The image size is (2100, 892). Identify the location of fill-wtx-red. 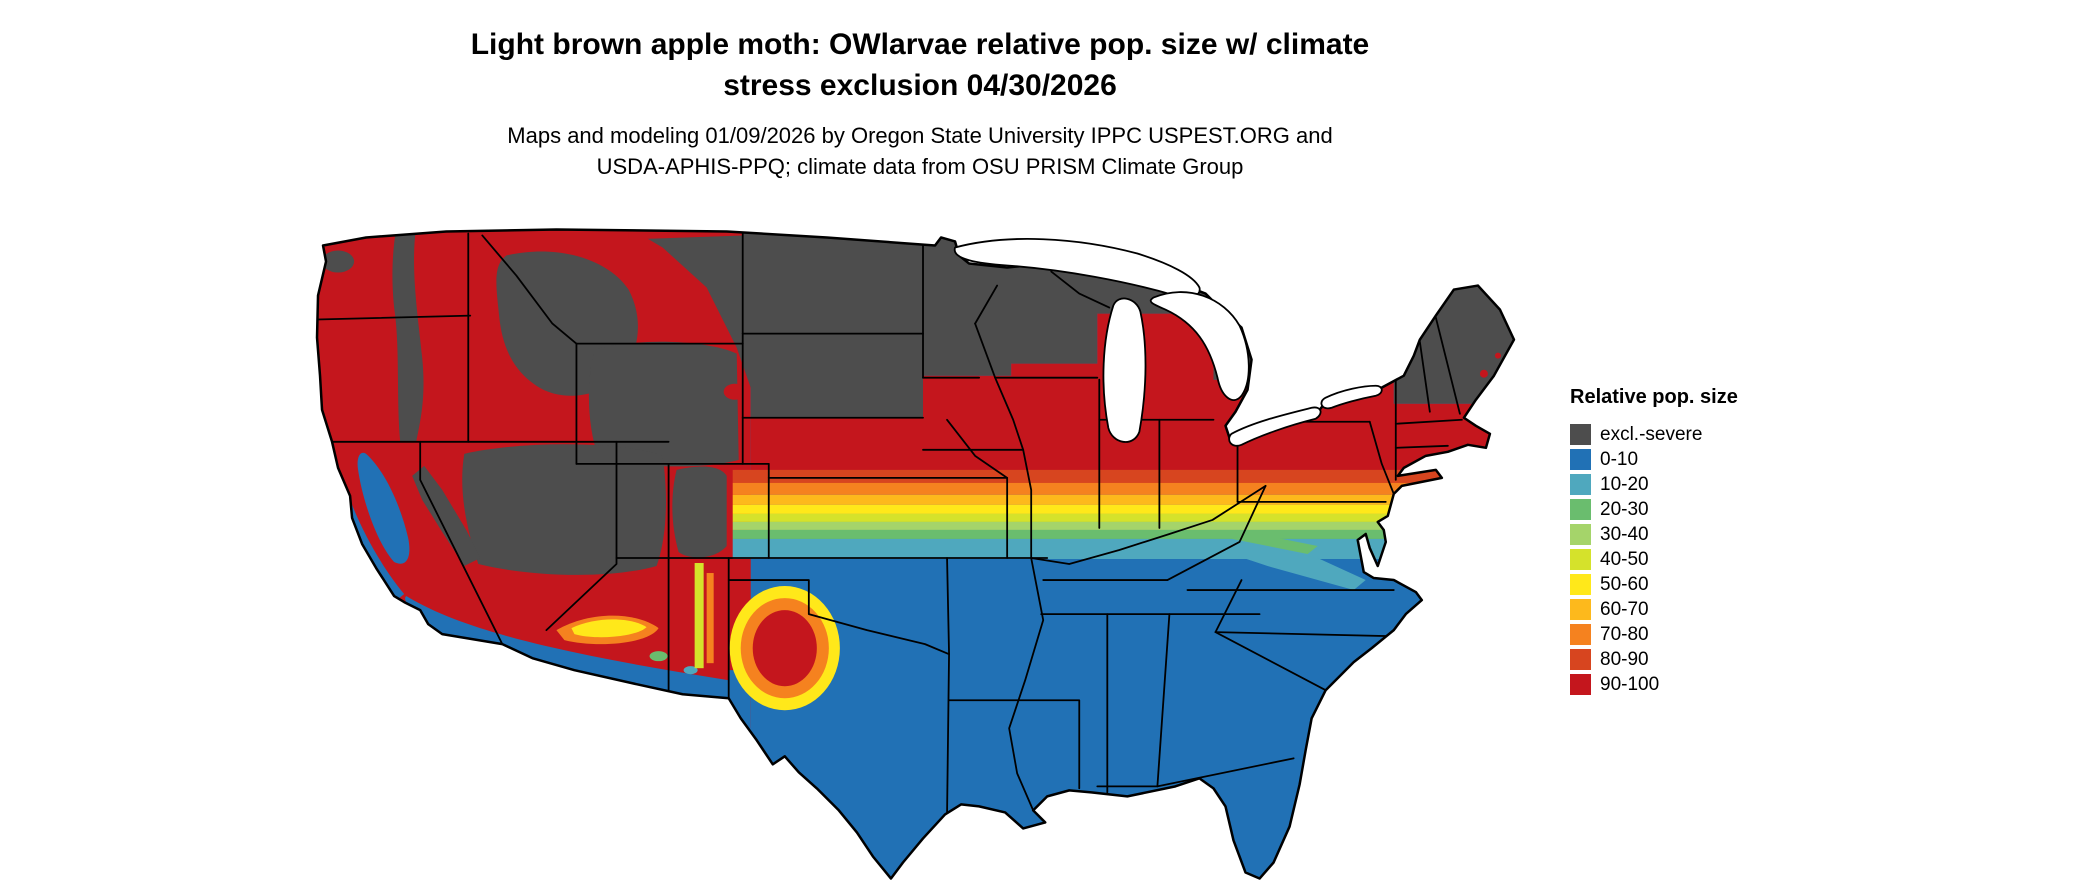
(784, 648).